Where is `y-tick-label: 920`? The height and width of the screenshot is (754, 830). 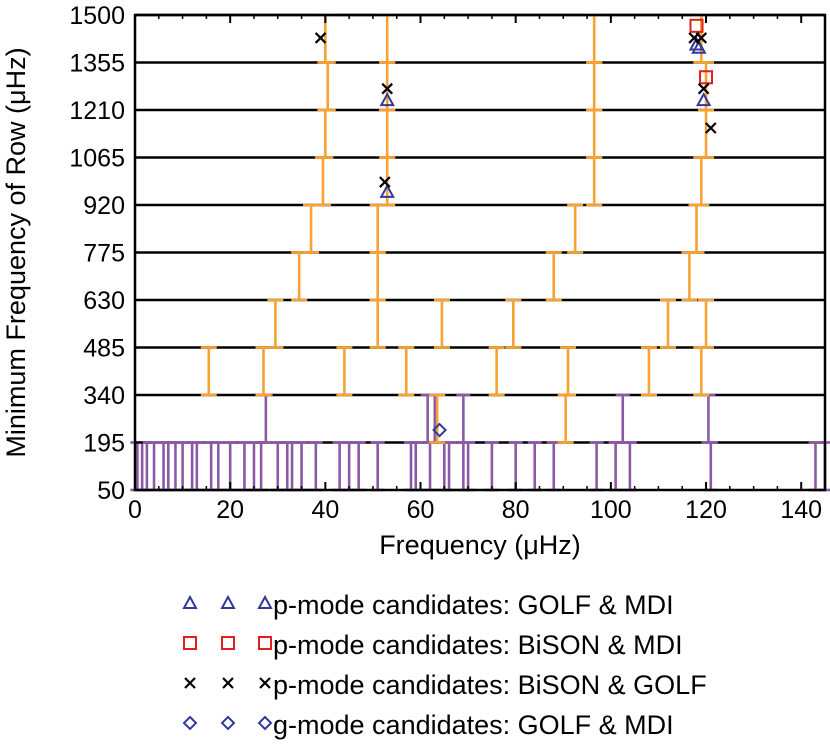 y-tick-label: 920 is located at coordinates (104, 206).